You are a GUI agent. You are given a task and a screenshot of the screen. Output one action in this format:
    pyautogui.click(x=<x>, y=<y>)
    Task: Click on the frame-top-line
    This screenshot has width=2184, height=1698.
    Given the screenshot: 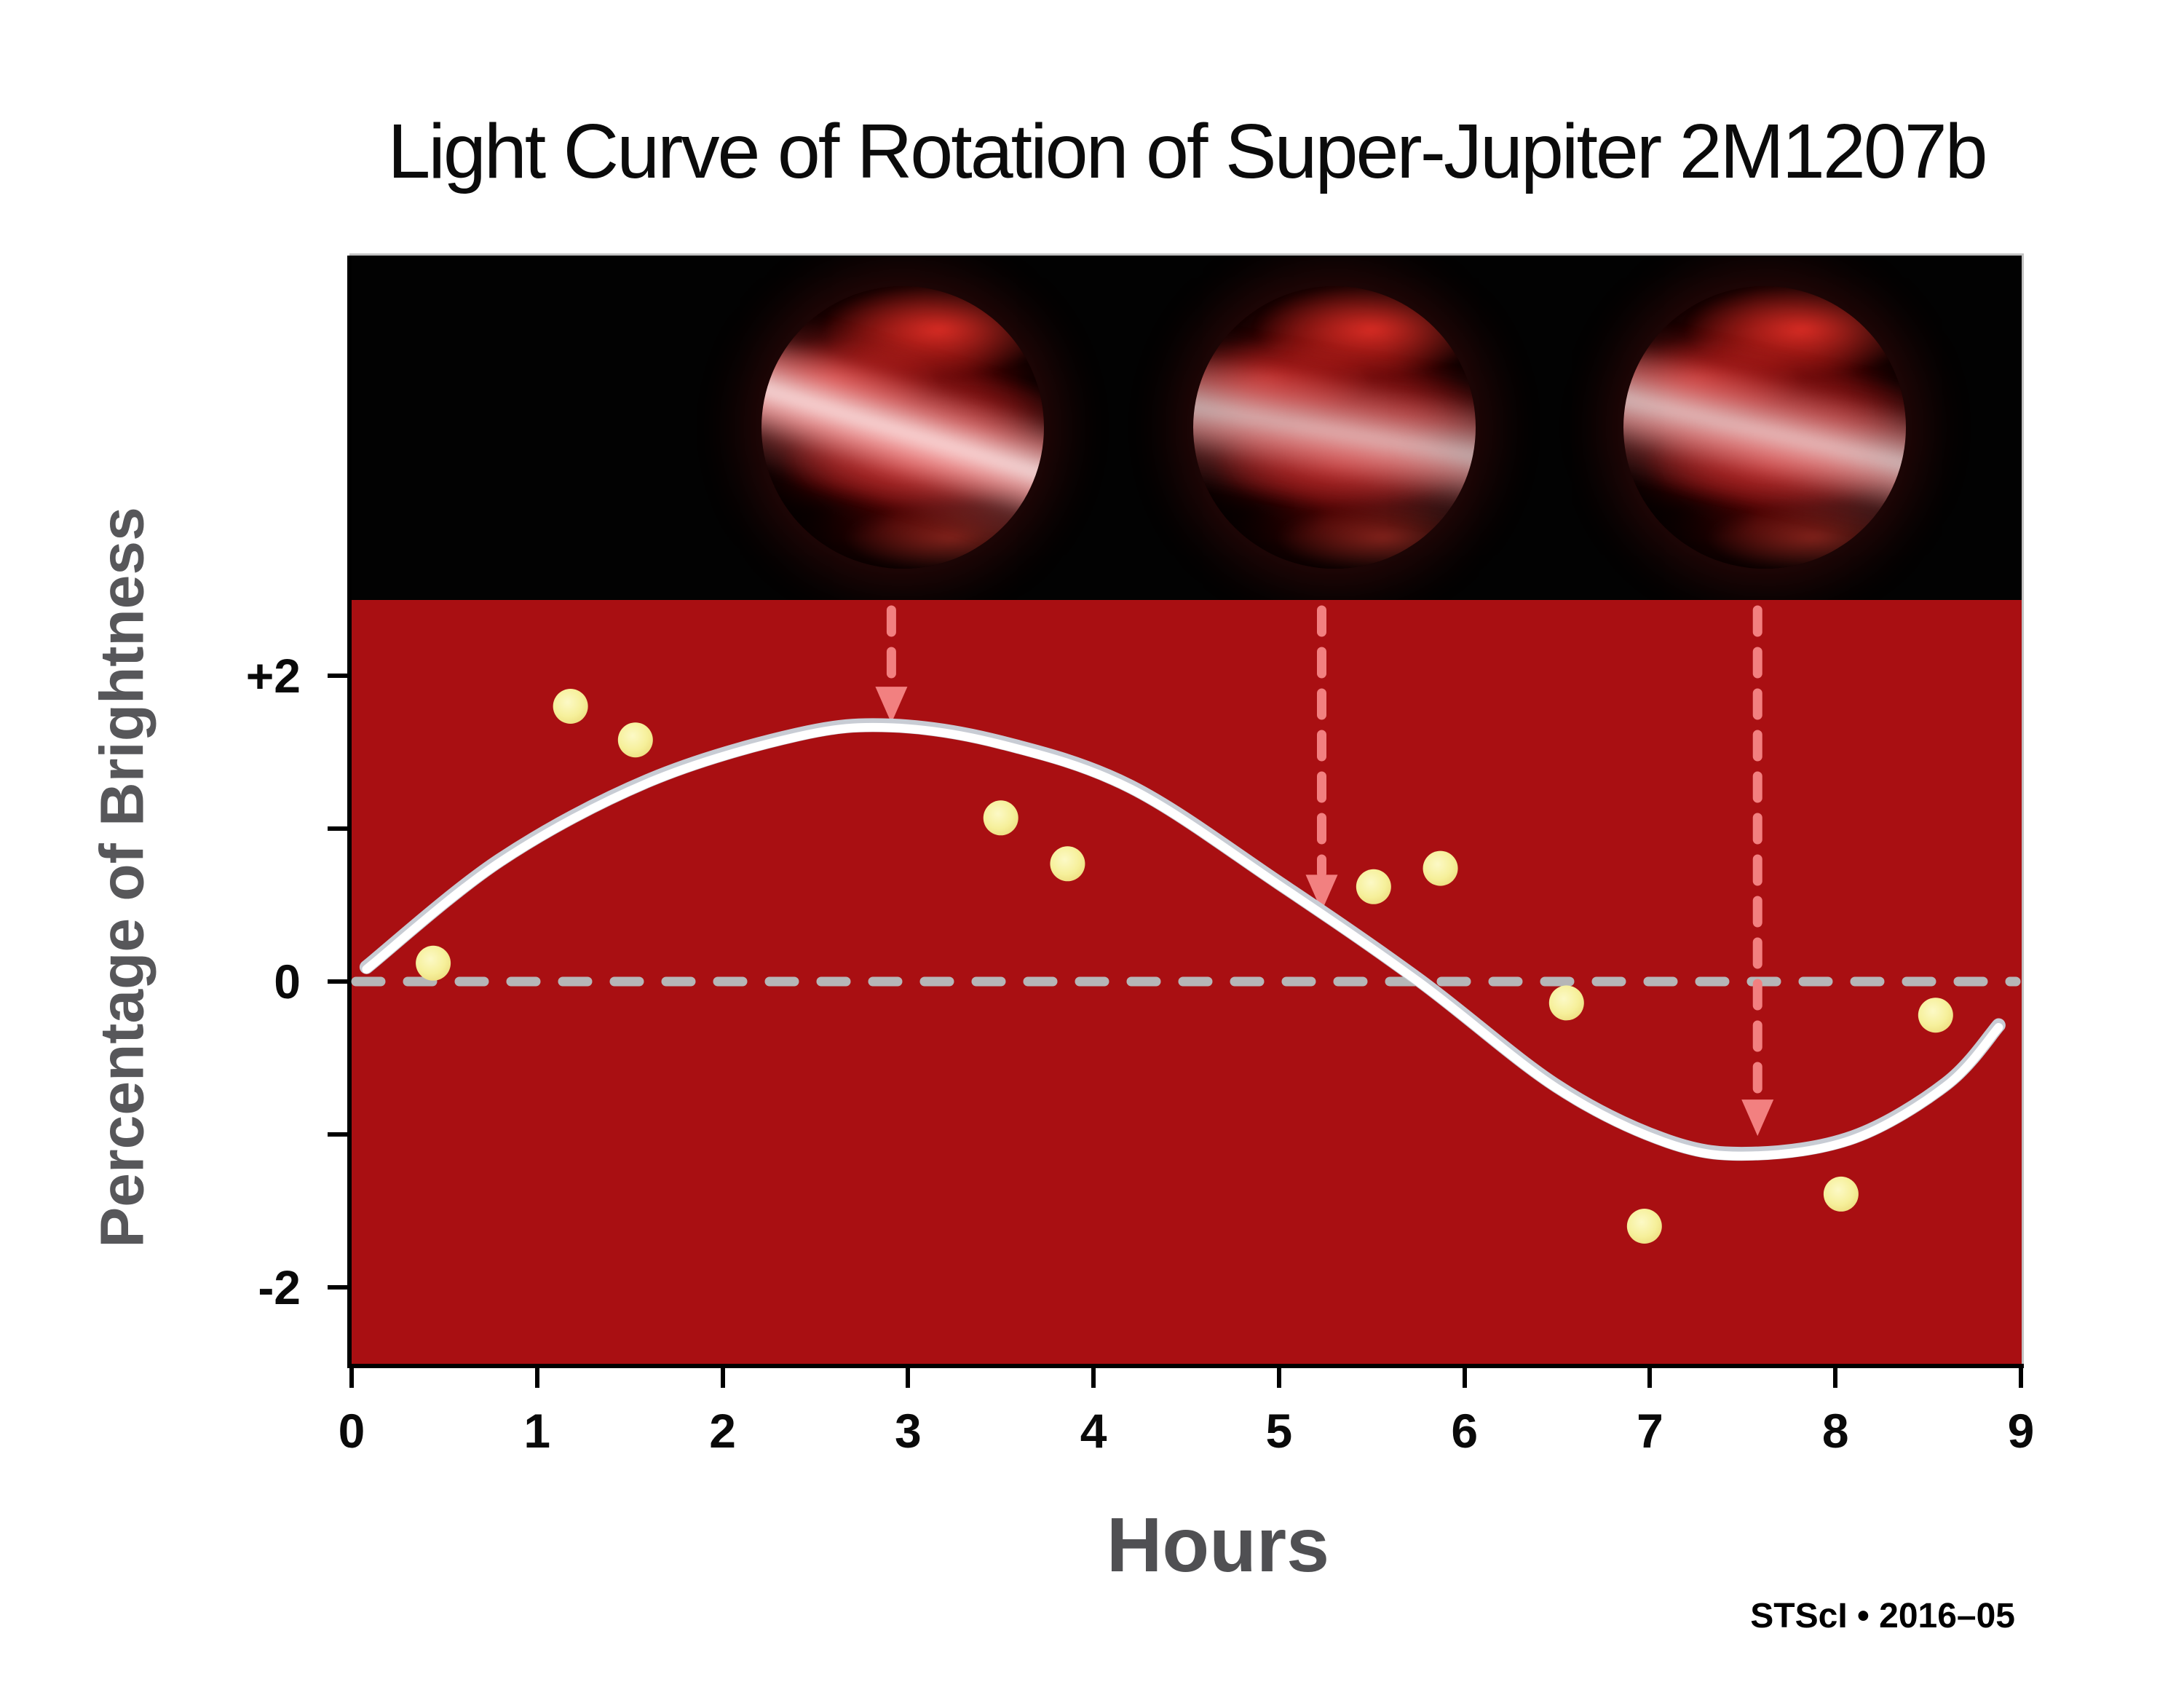 What is the action you would take?
    pyautogui.click(x=1186, y=254)
    